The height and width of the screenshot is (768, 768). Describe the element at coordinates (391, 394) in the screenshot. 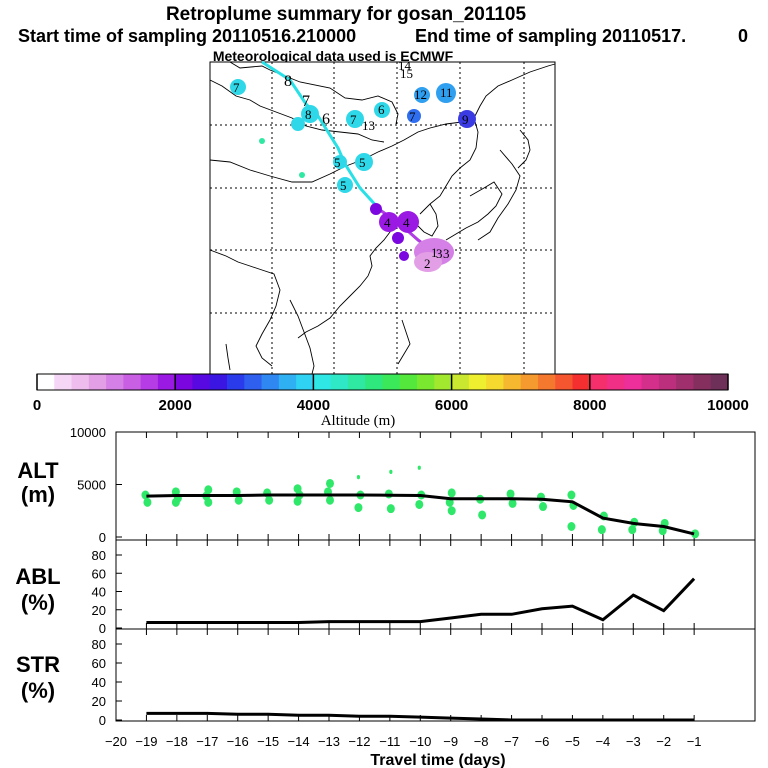

I see `colorbar-ticks: 0 2000 4000 6000 8000 10000` at that location.